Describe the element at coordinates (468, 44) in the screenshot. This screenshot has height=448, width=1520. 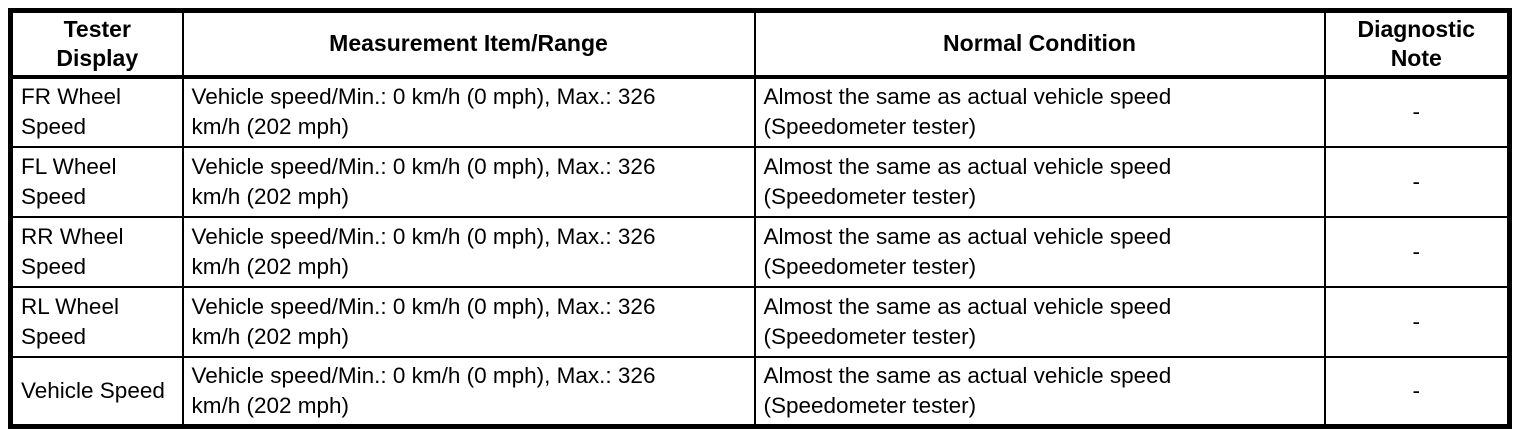
I see `header-measurement-item-range: Measurement Item/Range` at that location.